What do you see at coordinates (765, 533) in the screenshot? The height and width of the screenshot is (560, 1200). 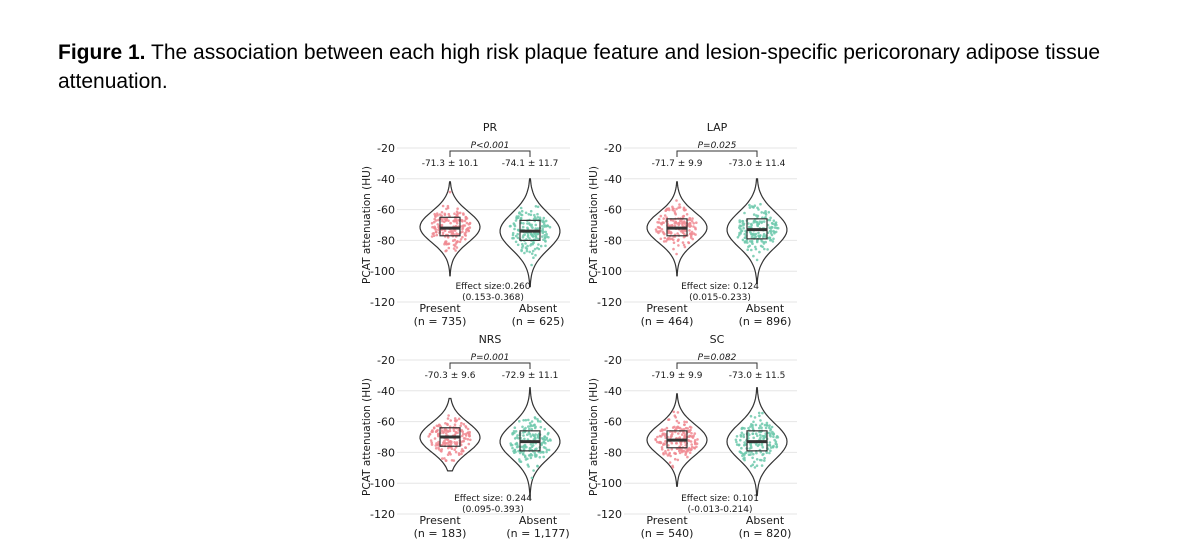 I see `n-label-absent: (n = 820)` at bounding box center [765, 533].